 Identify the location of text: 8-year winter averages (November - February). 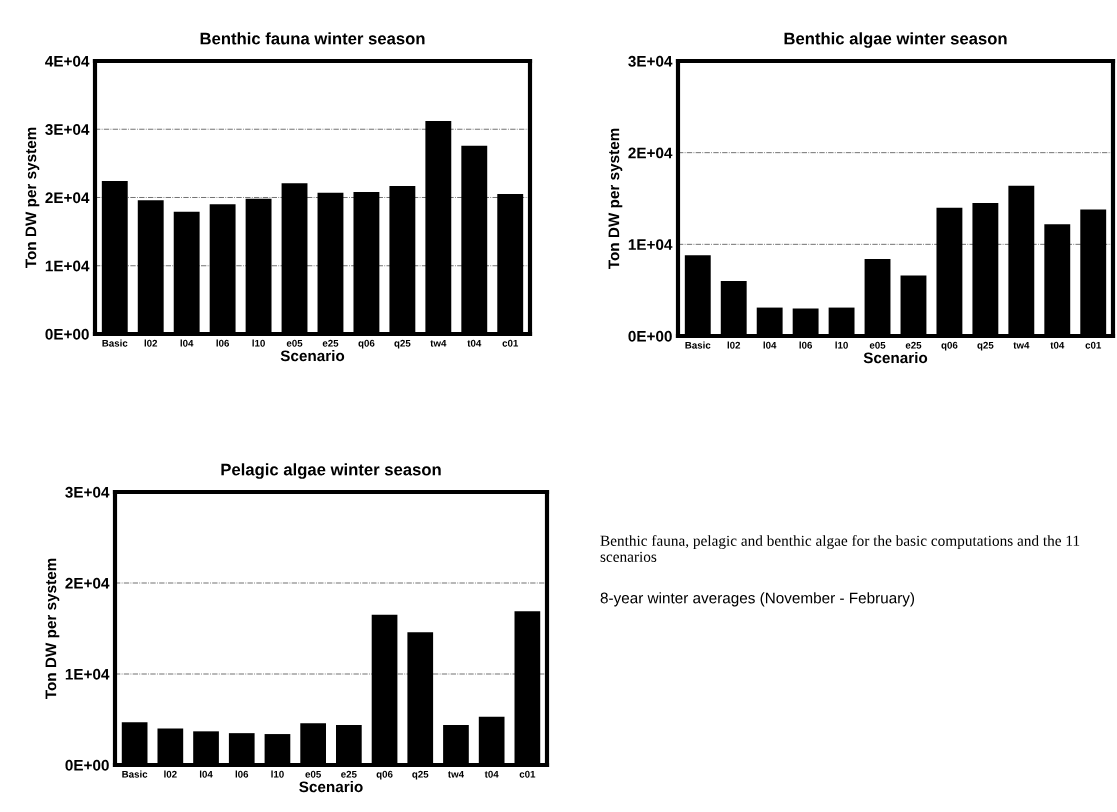
(757, 599).